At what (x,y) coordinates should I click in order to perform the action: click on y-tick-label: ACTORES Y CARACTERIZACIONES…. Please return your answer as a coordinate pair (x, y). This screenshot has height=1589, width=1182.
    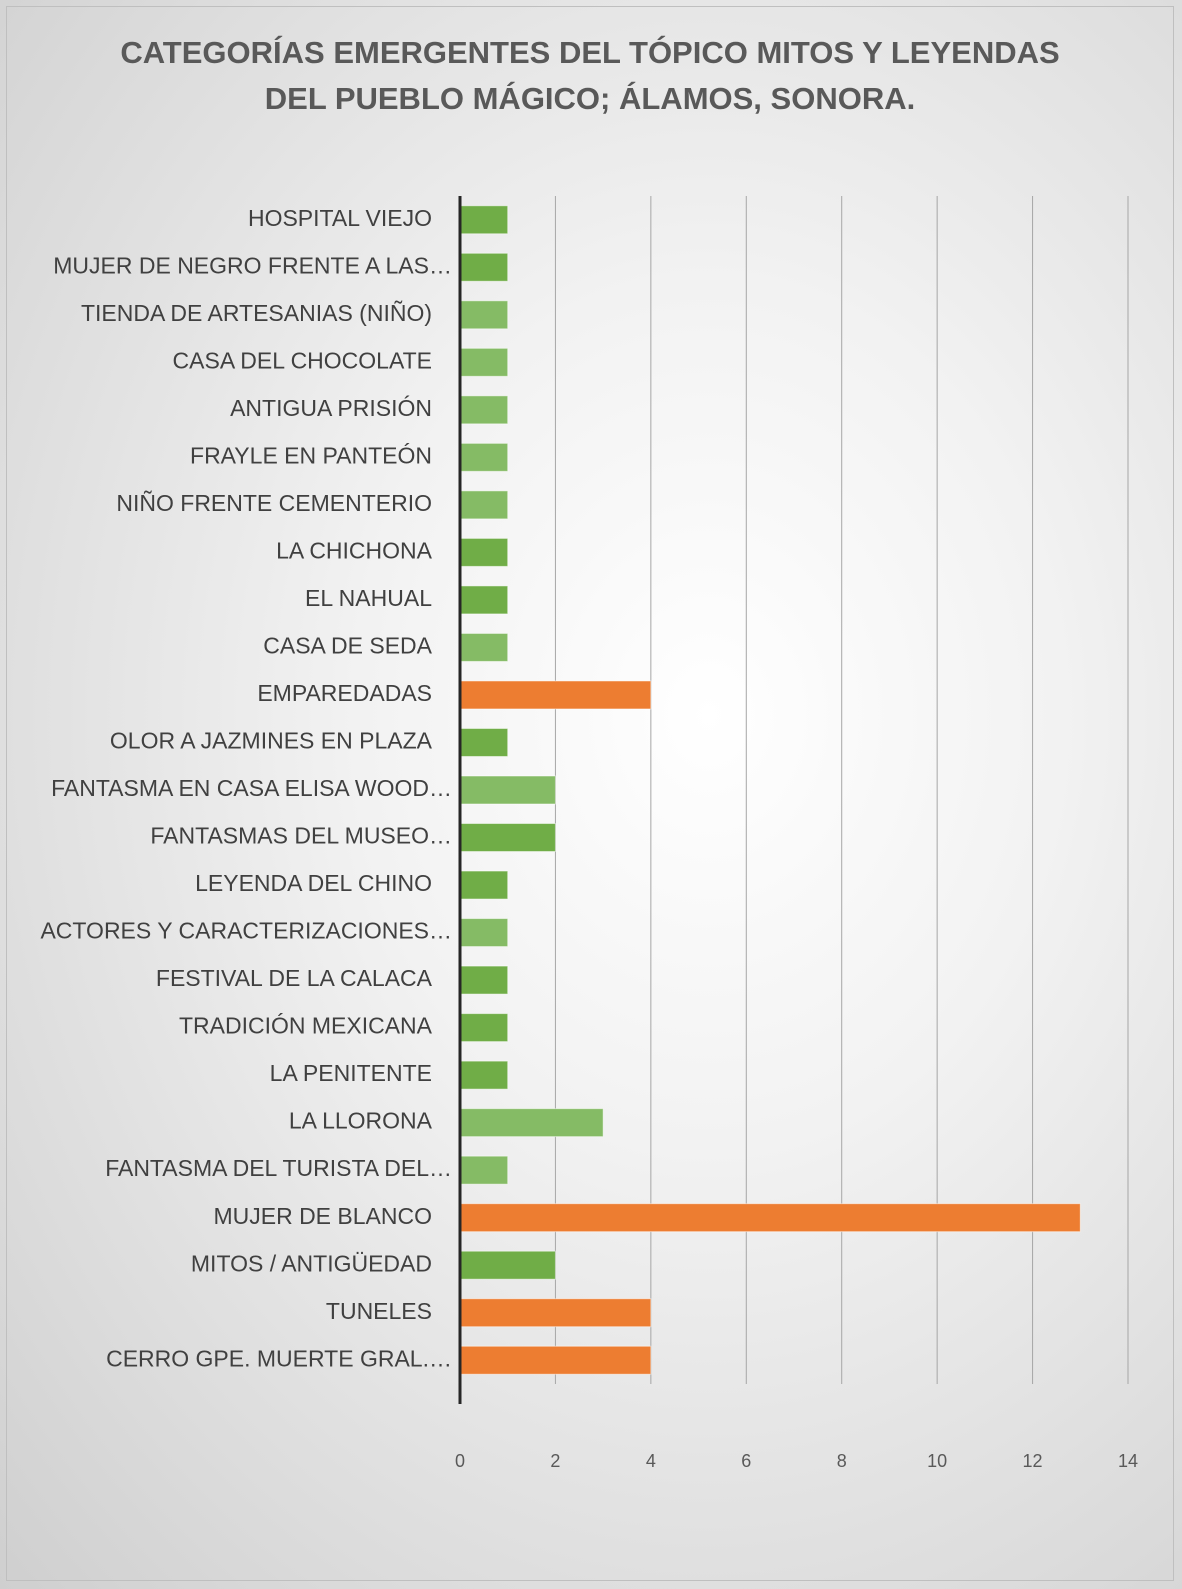
    Looking at the image, I should click on (246, 931).